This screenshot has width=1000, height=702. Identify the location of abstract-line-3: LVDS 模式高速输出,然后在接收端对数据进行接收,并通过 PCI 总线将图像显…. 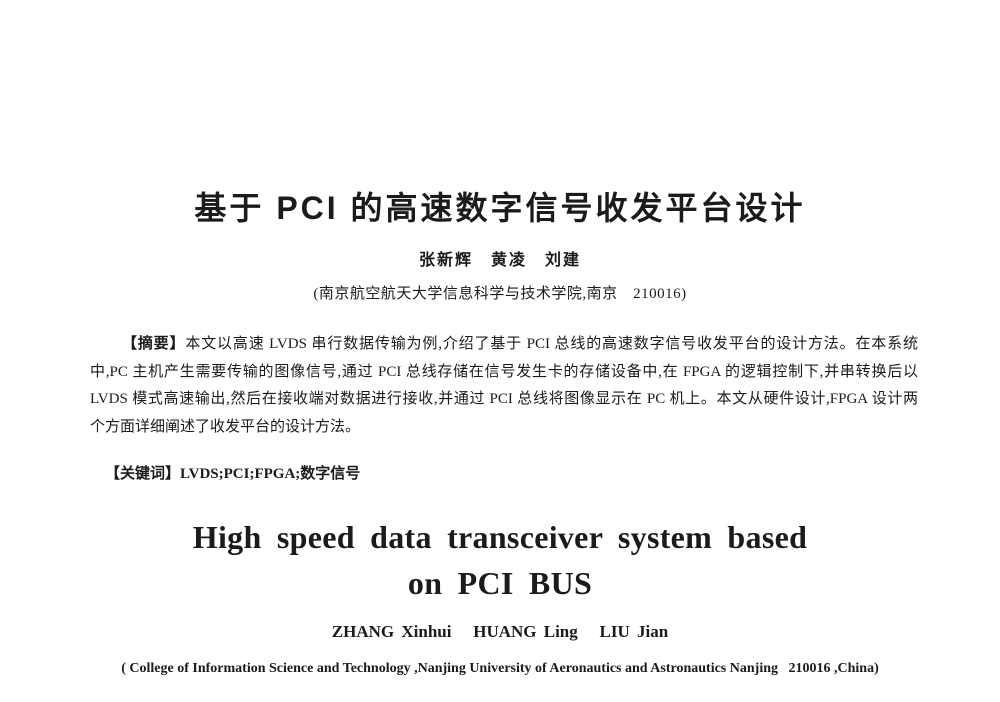
(504, 399).